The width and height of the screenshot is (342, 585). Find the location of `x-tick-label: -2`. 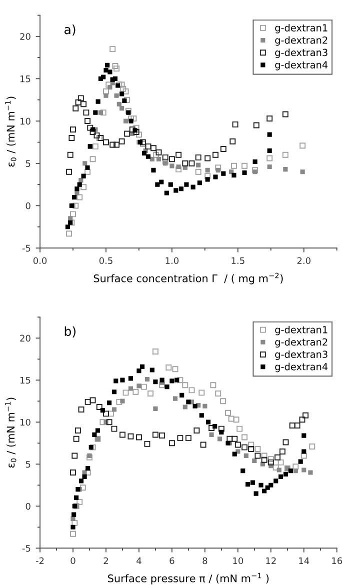

x-tick-label: -2 is located at coordinates (40, 560).